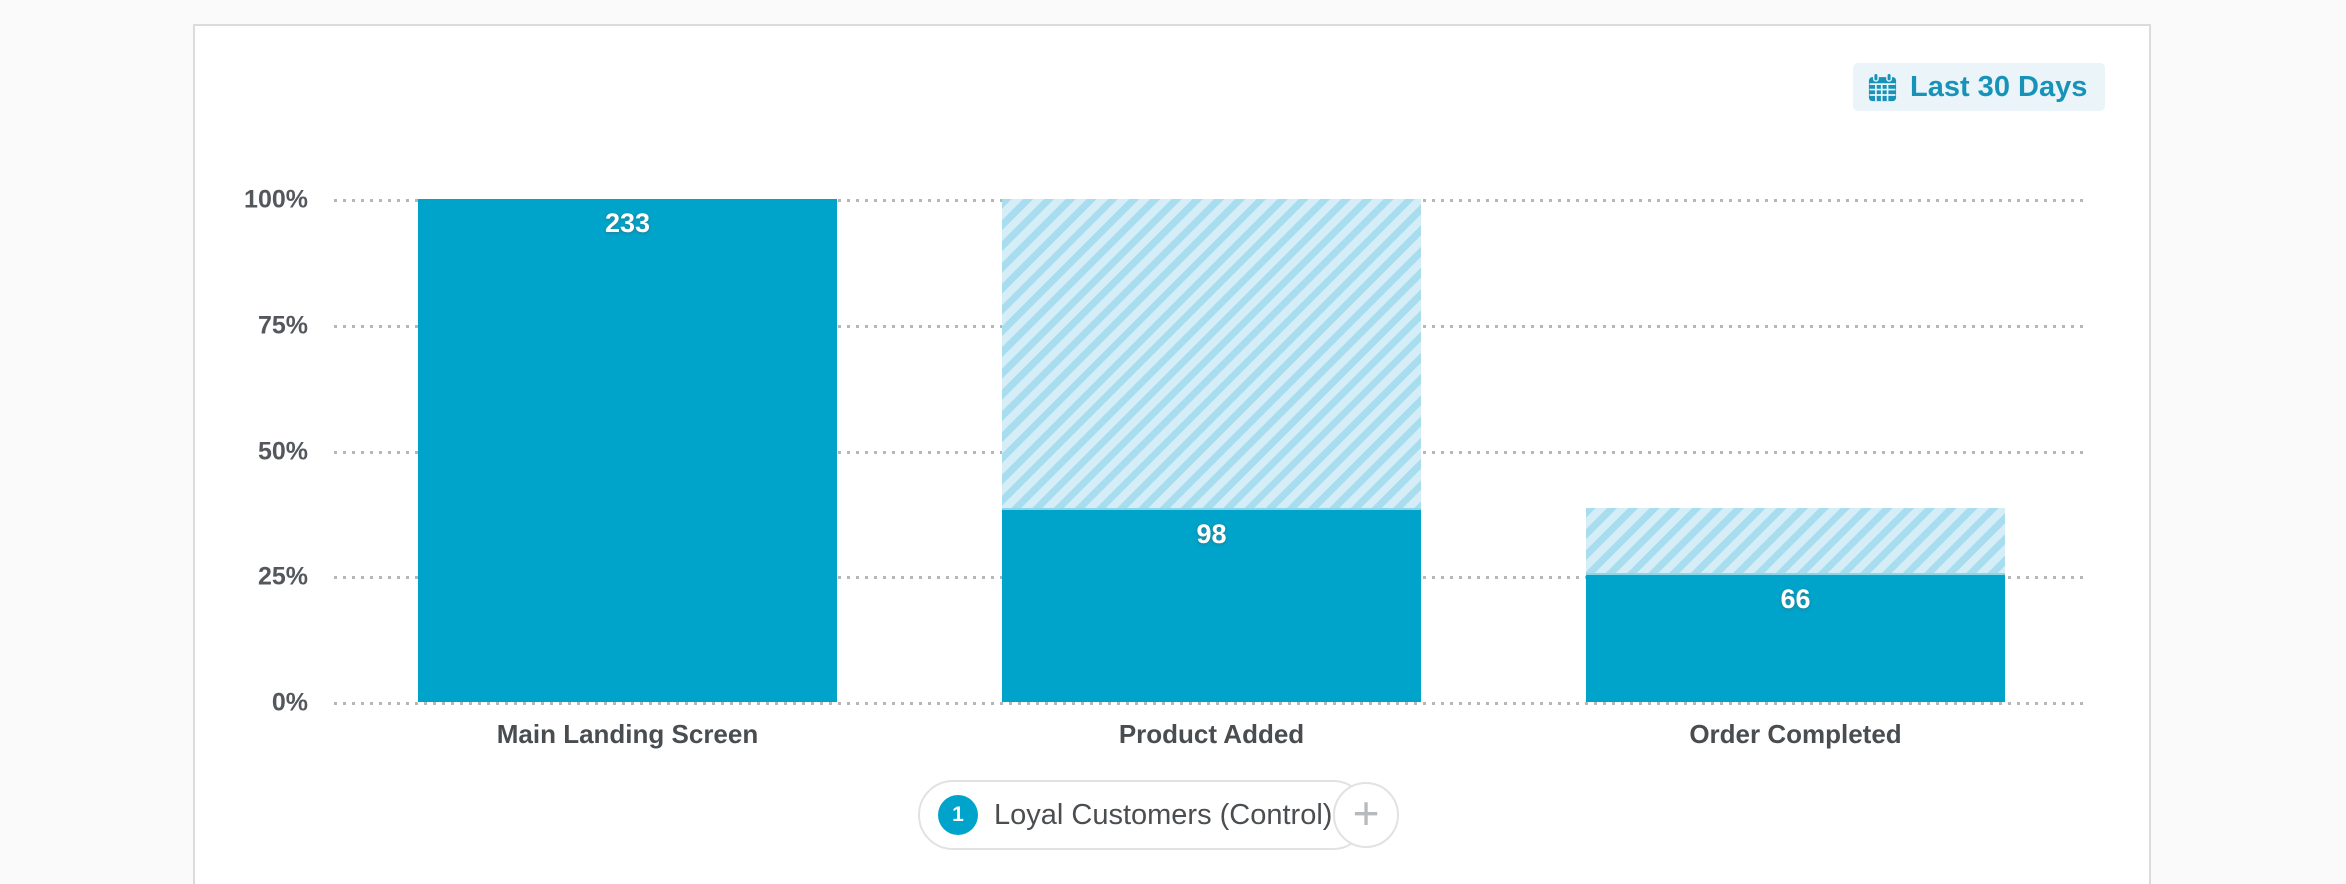  I want to click on funnel-bar-2: 98, so click(1211, 450).